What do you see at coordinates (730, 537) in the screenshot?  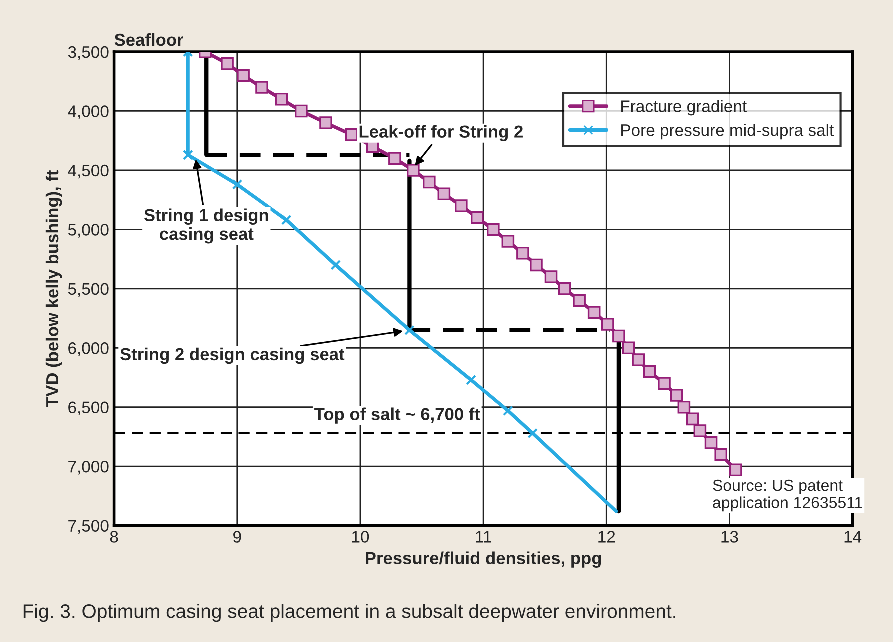 I see `x-tick-label: 13` at bounding box center [730, 537].